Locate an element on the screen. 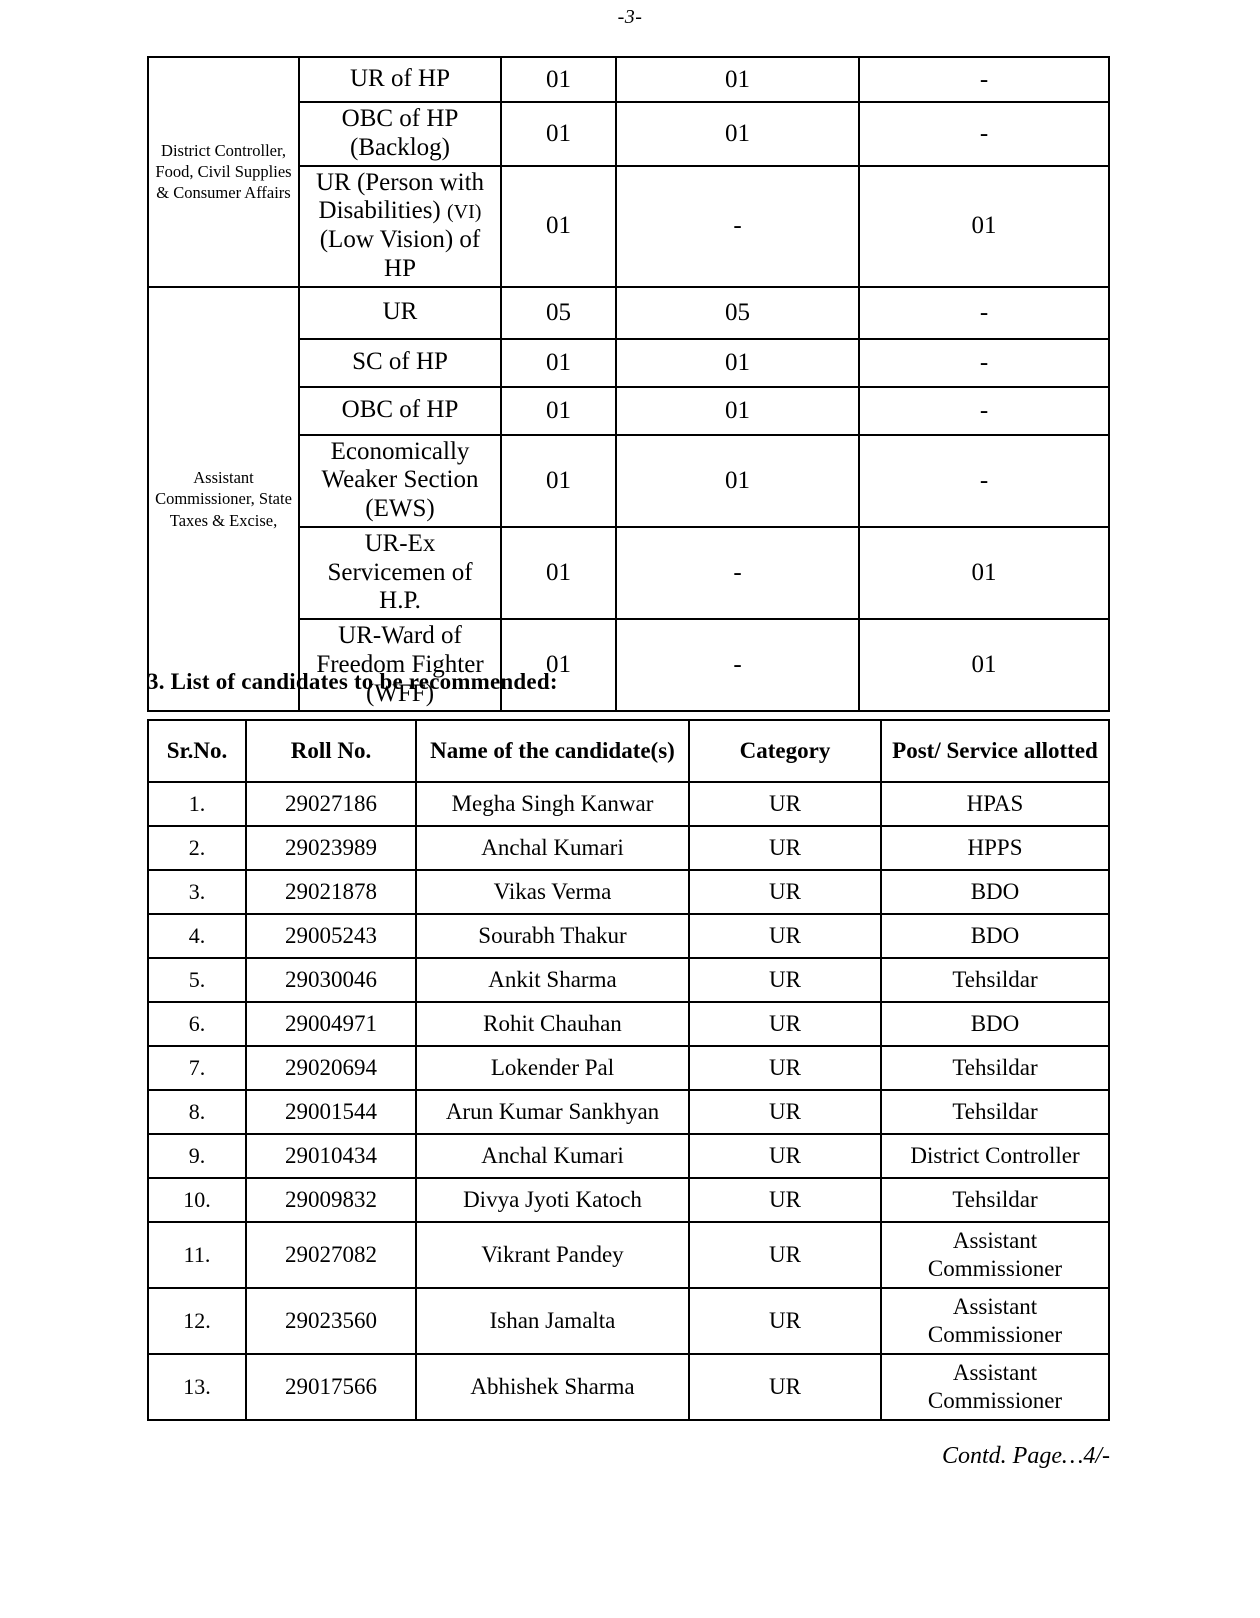 The width and height of the screenshot is (1260, 1618). continued-page-note: Contd. Page…4/- is located at coordinates (1026, 1456).